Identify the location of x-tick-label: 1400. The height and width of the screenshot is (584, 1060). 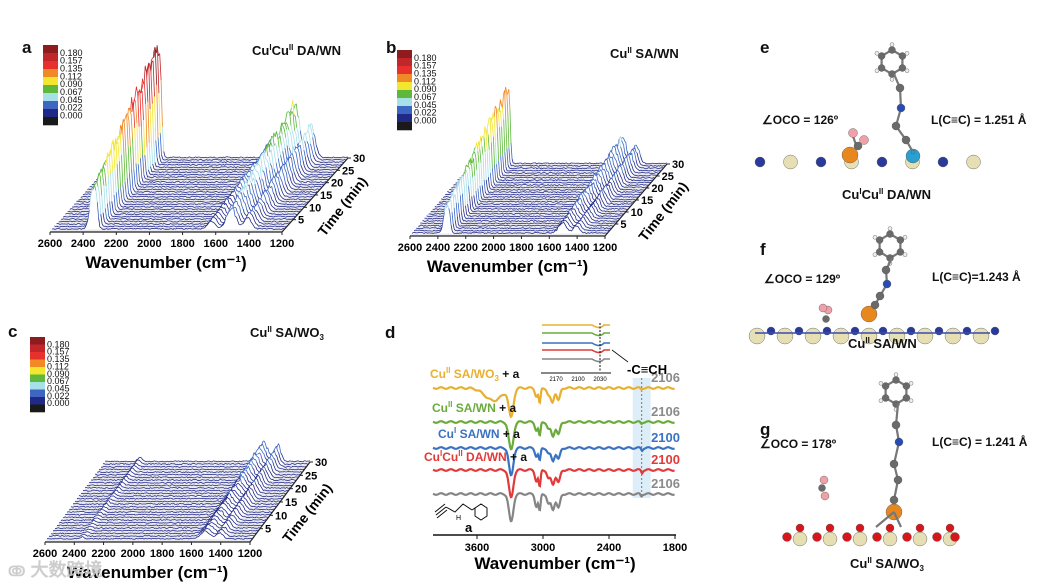
(220, 554).